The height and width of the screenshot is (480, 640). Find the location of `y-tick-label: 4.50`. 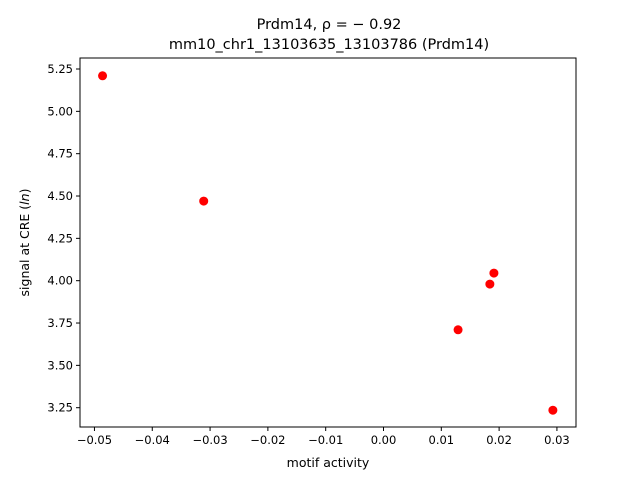

y-tick-label: 4.50 is located at coordinates (60, 196).